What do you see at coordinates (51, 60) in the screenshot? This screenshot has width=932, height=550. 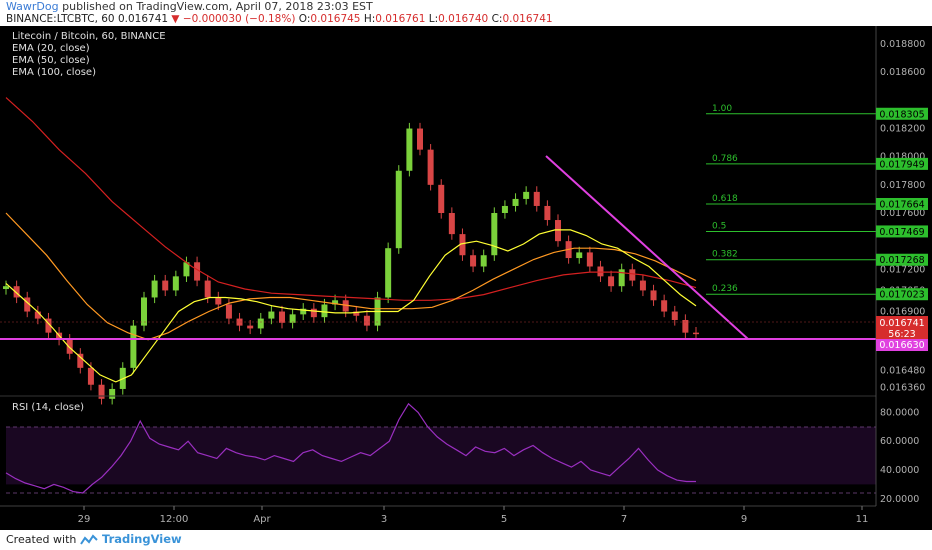 I see `ema50-label: EMA (50, close)` at bounding box center [51, 60].